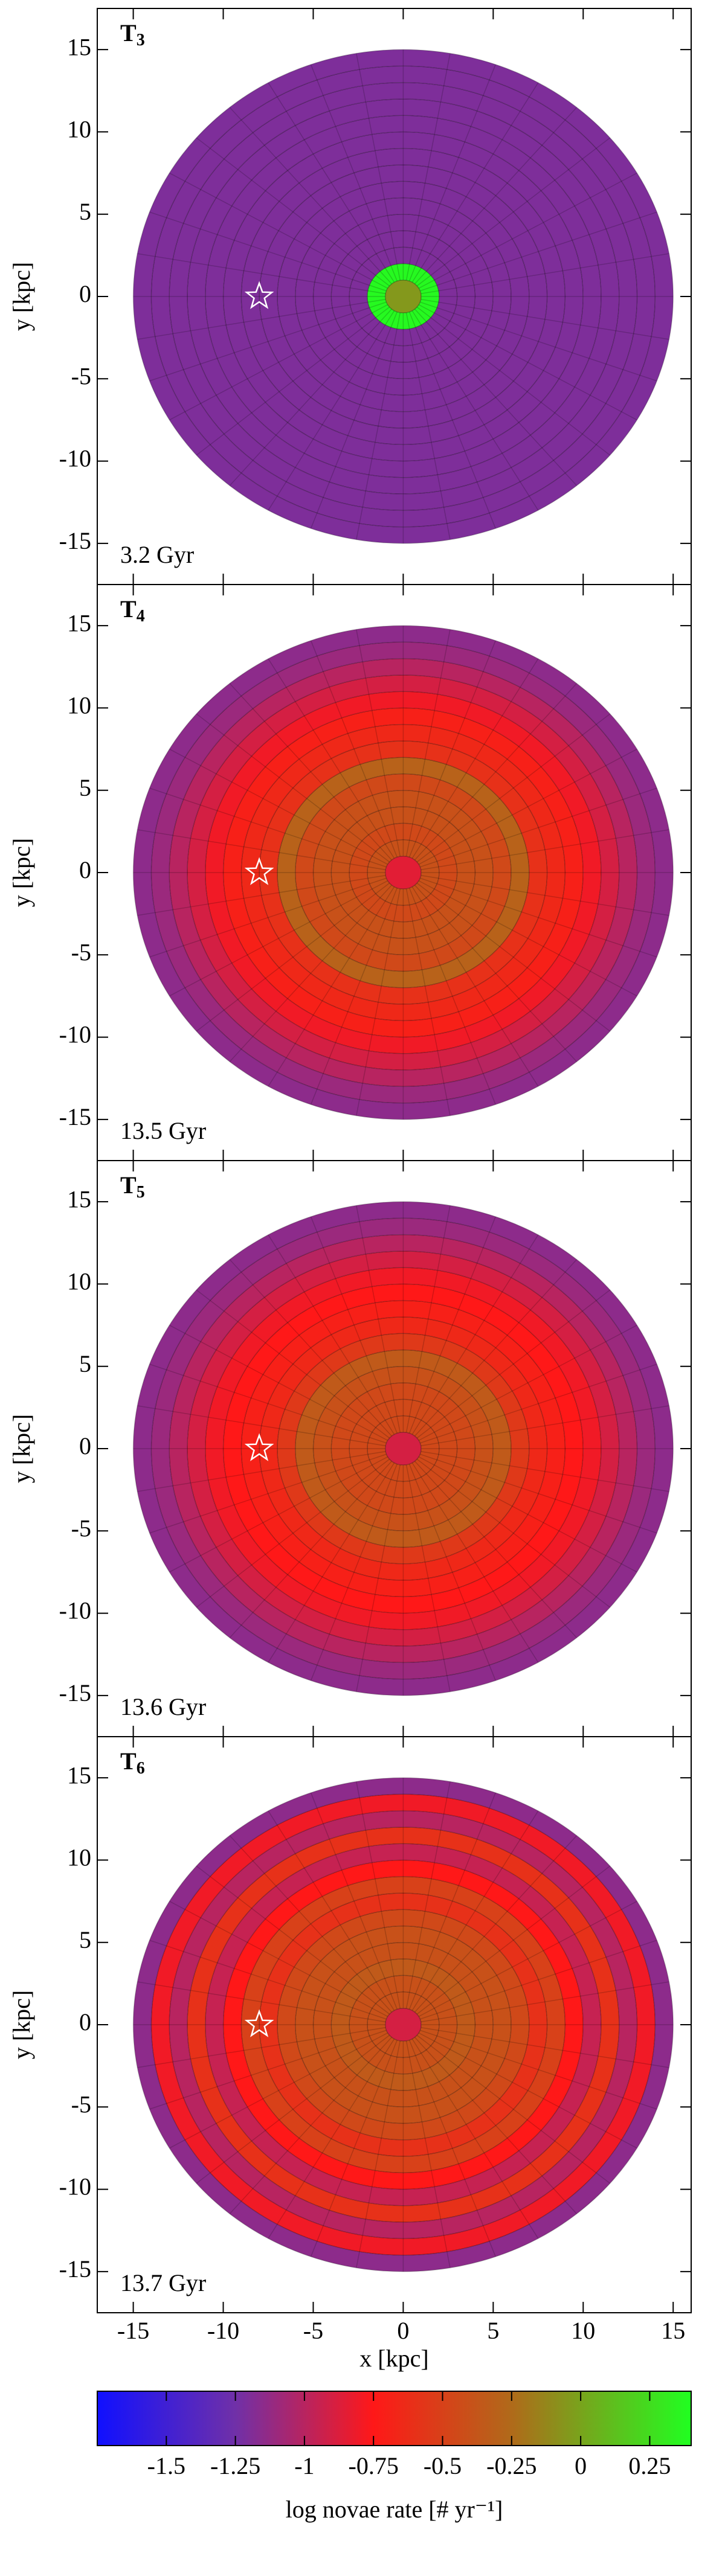 The width and height of the screenshot is (725, 2576). What do you see at coordinates (511, 2465) in the screenshot?
I see `colorbar-tick-label: -0.25` at bounding box center [511, 2465].